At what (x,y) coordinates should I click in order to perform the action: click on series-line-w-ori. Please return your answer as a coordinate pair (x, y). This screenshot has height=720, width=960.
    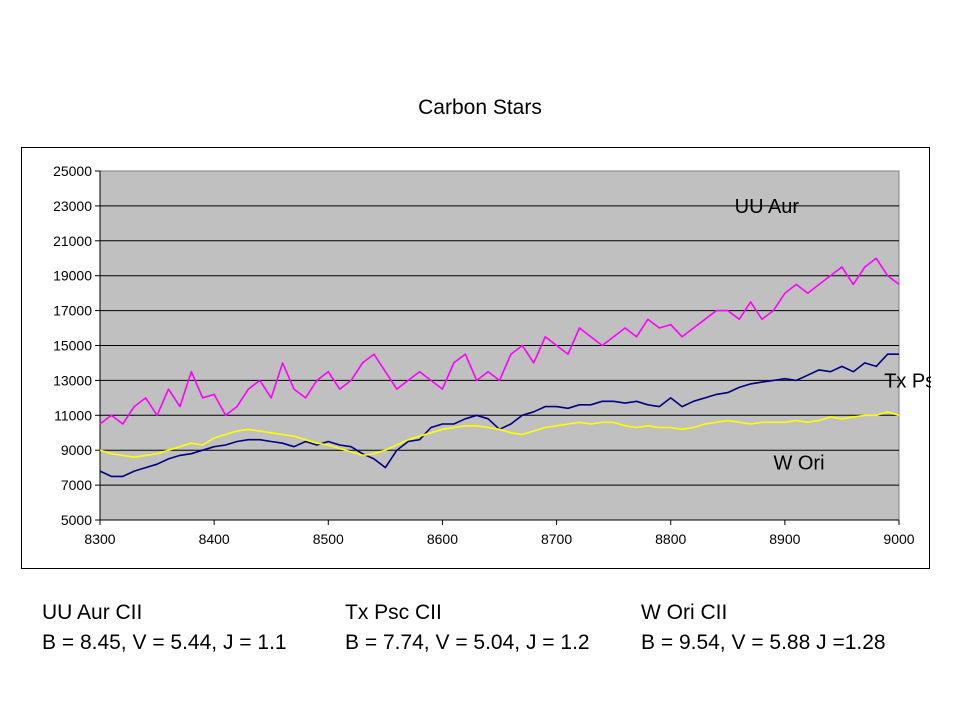
    Looking at the image, I should click on (499, 434).